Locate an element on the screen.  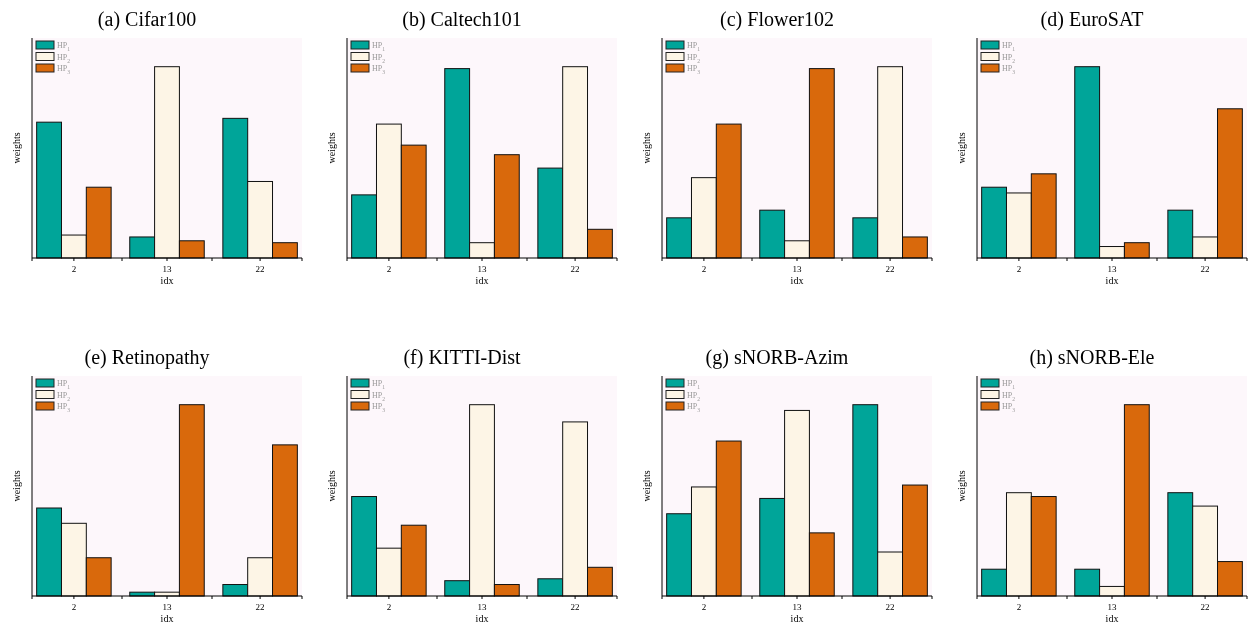
chart-title: (a) Cifar100 is located at coordinates (147, 19).